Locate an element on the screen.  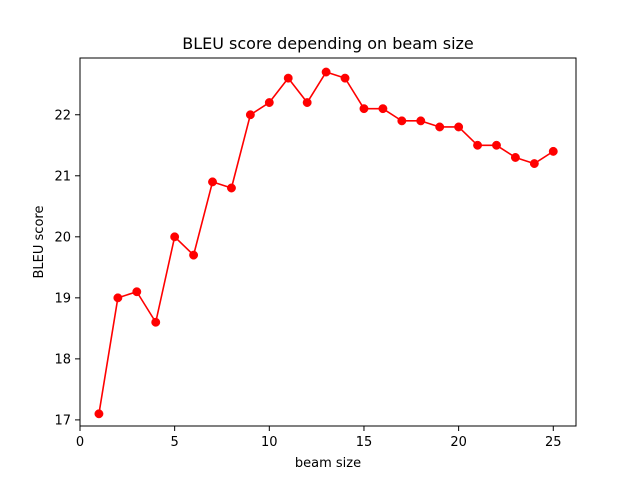
y-tick-label: 18 is located at coordinates (62, 359).